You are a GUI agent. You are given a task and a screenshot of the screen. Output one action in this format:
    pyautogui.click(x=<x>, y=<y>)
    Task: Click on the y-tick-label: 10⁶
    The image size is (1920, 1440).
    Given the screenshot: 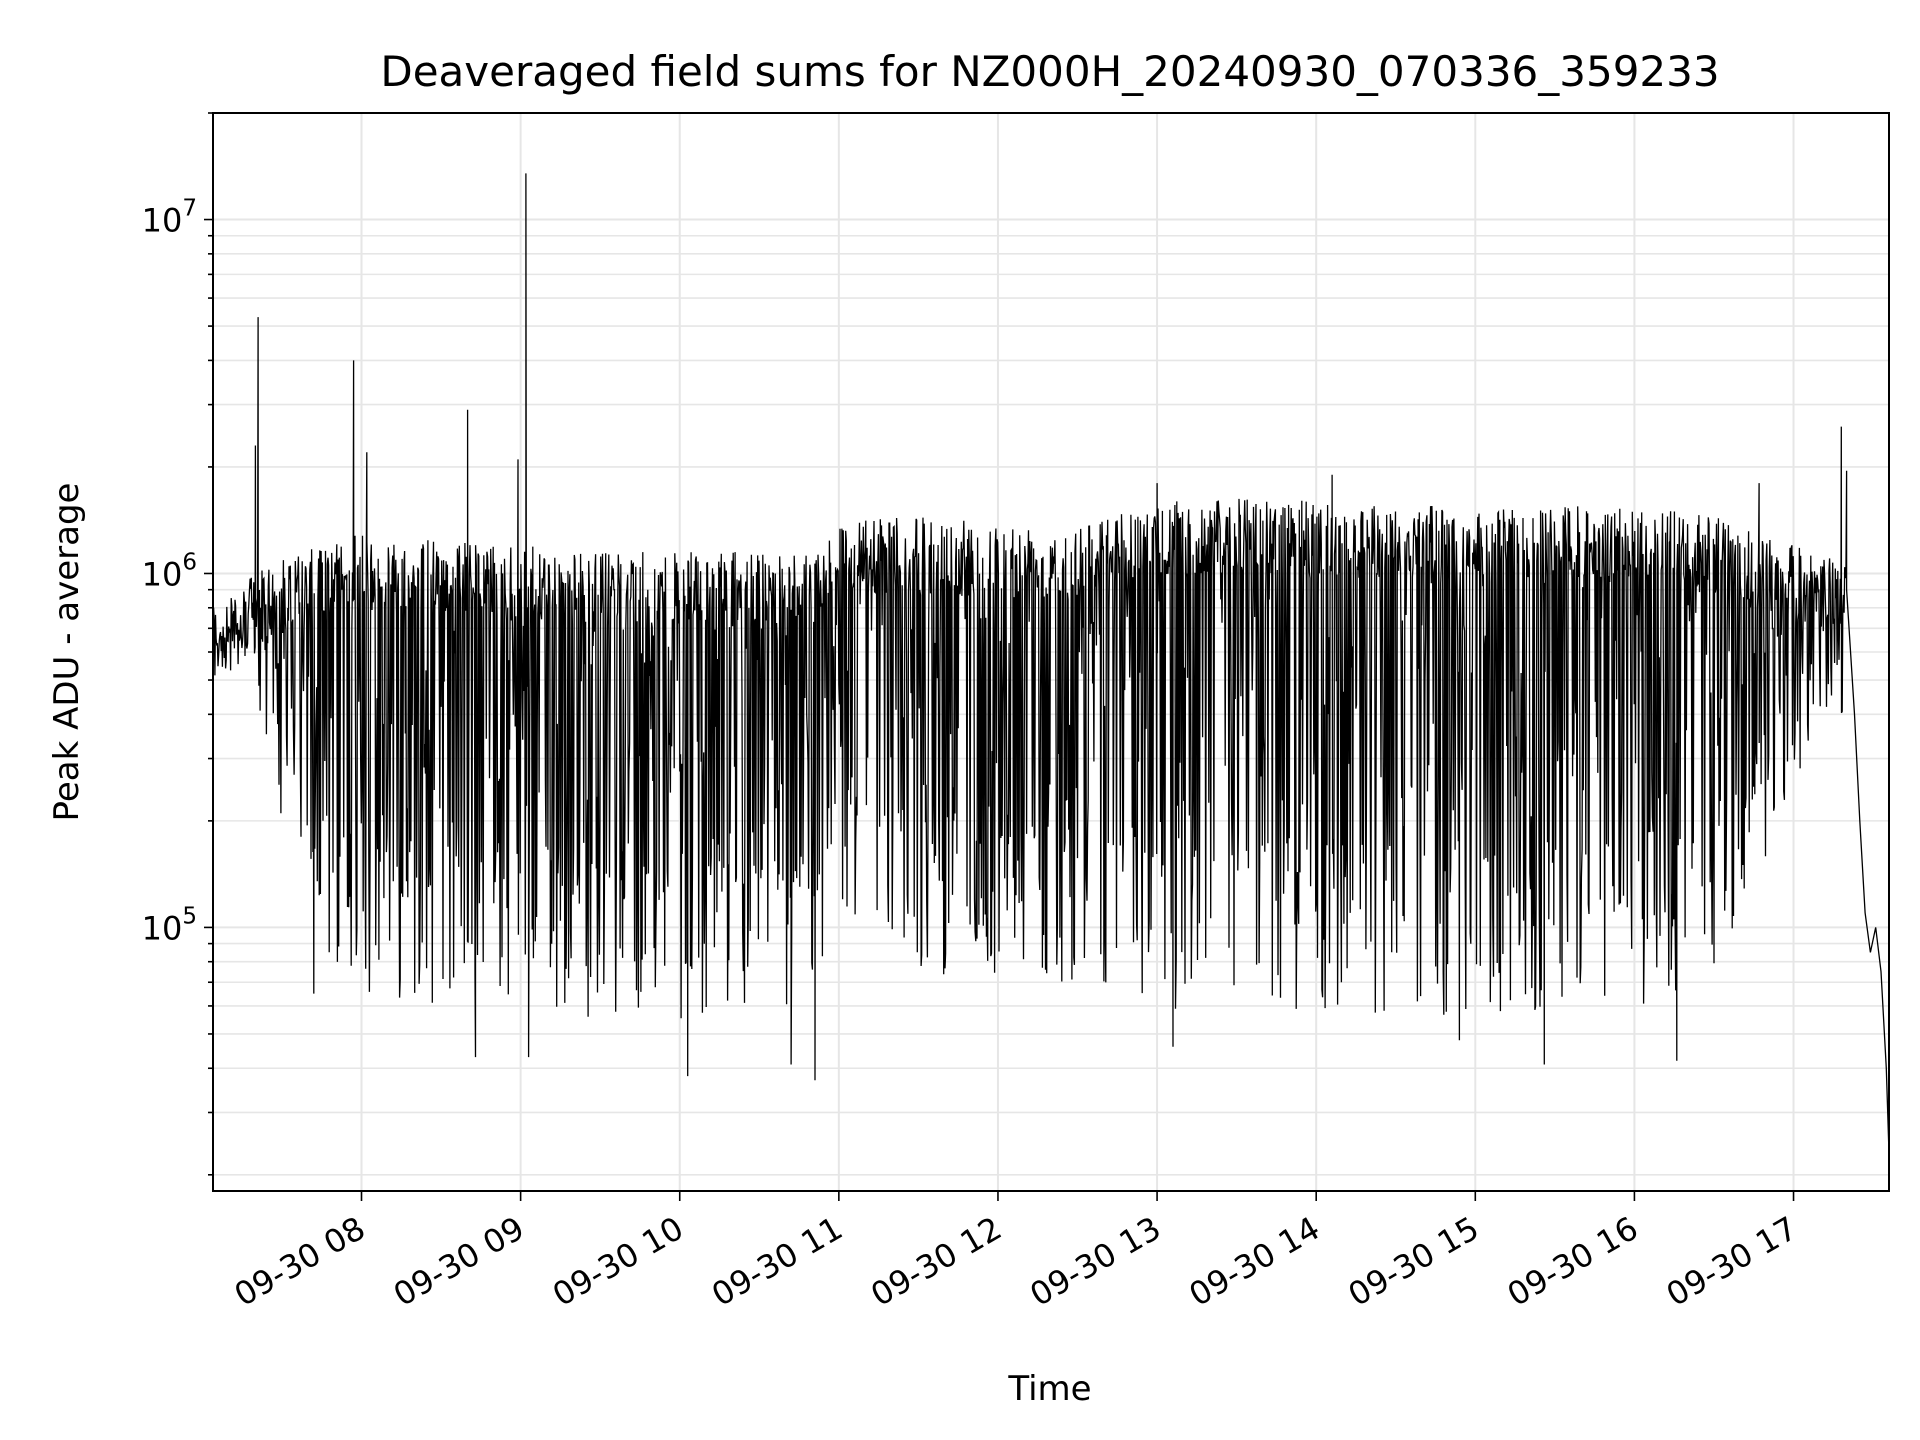 What is the action you would take?
    pyautogui.click(x=169, y=571)
    